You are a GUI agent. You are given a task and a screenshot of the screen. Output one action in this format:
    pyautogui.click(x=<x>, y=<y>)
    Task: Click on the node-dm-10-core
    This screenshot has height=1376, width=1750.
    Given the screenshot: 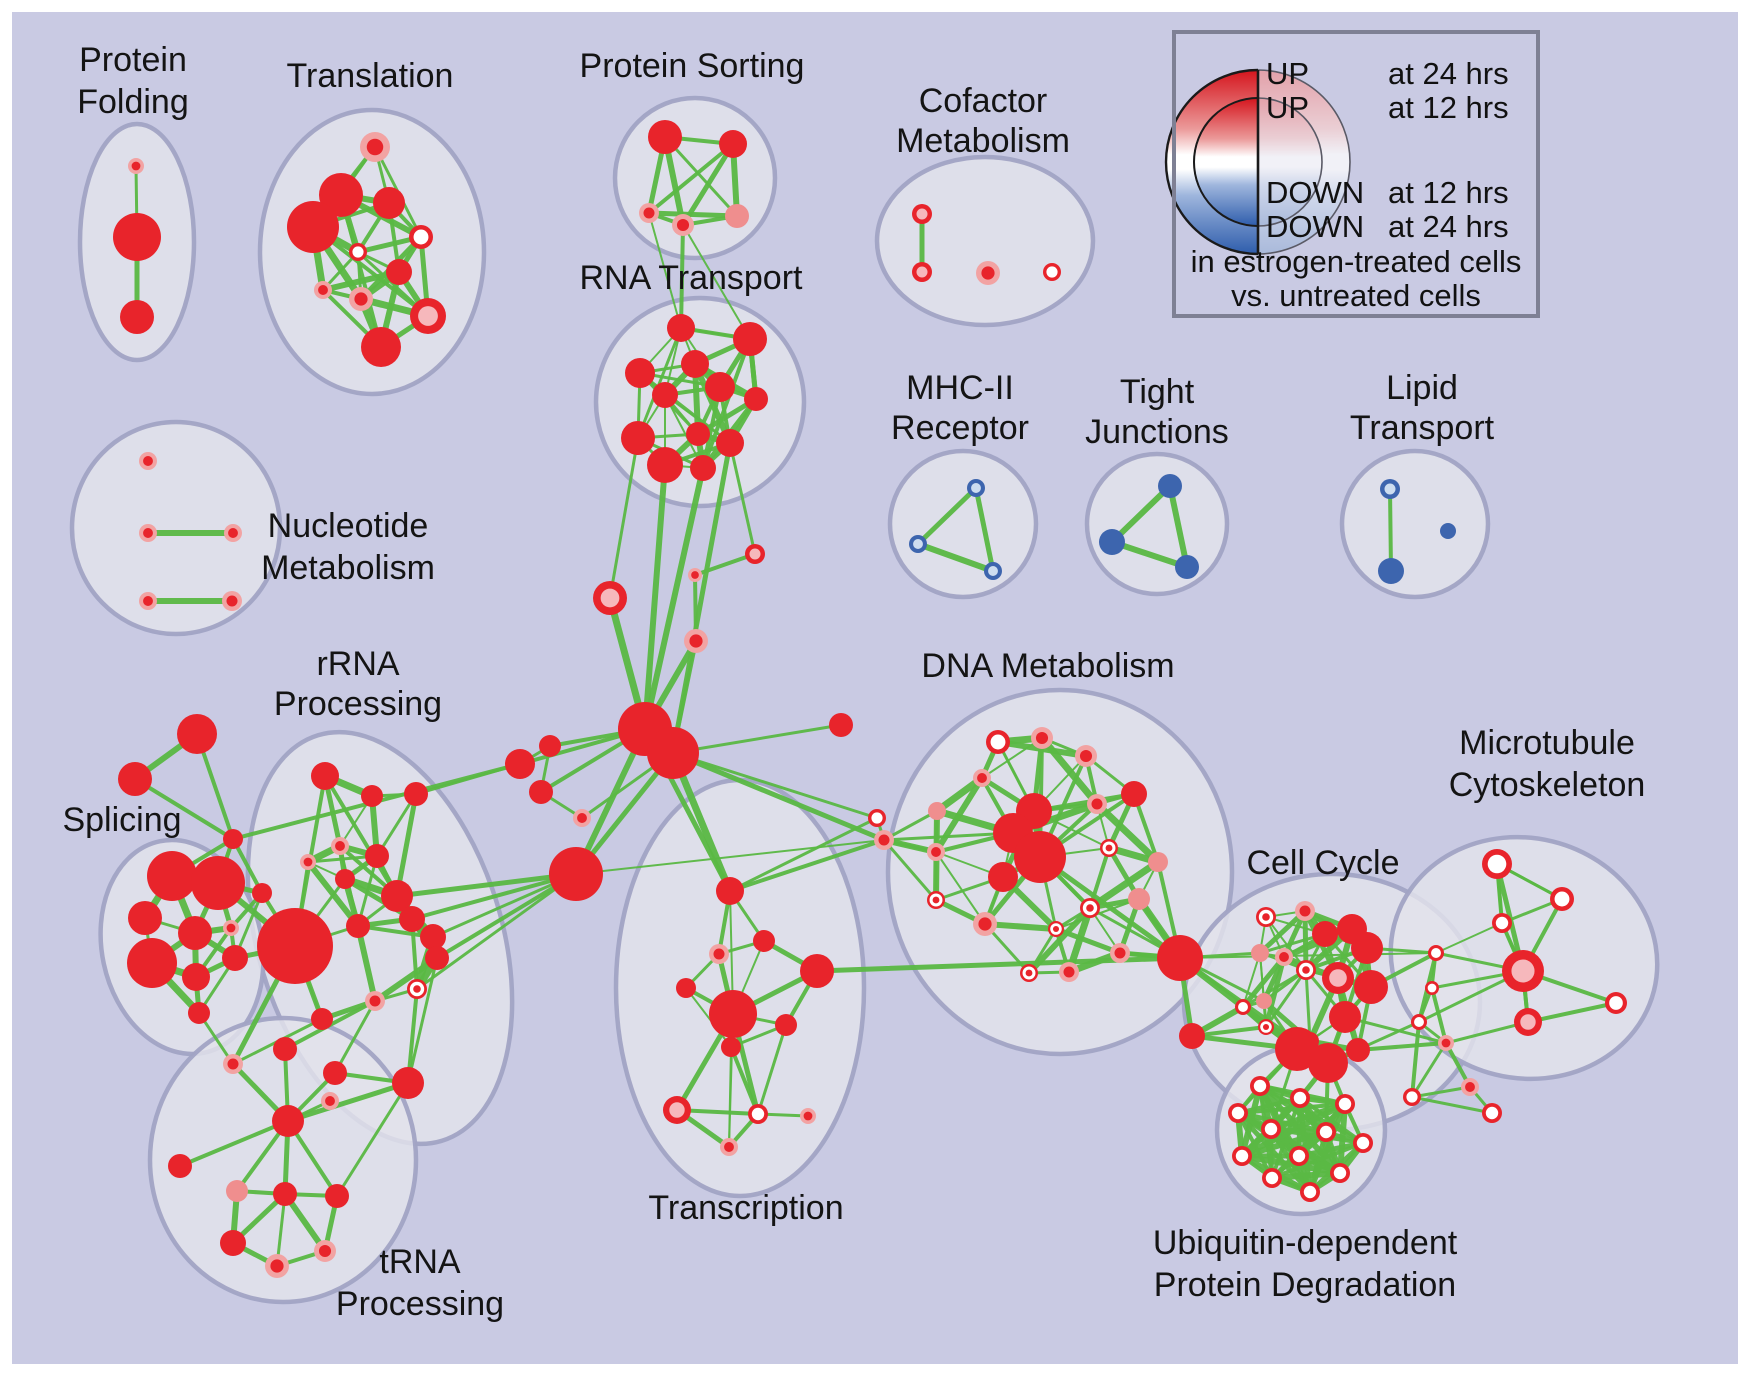 What is the action you would take?
    pyautogui.click(x=1097, y=804)
    